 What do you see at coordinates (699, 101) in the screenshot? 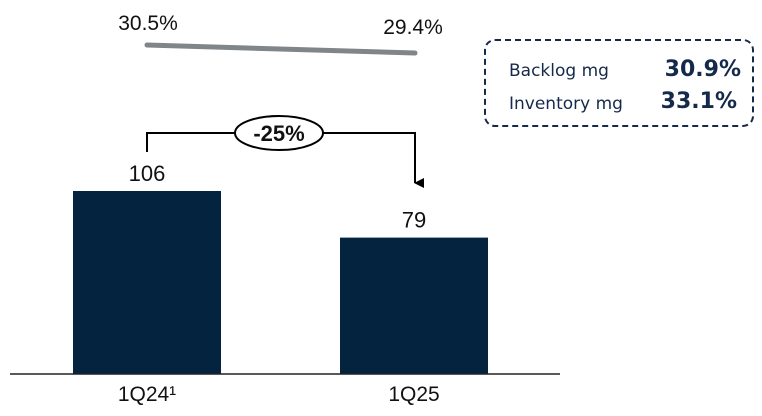
I see `info-value-inventory: 33.1%` at bounding box center [699, 101].